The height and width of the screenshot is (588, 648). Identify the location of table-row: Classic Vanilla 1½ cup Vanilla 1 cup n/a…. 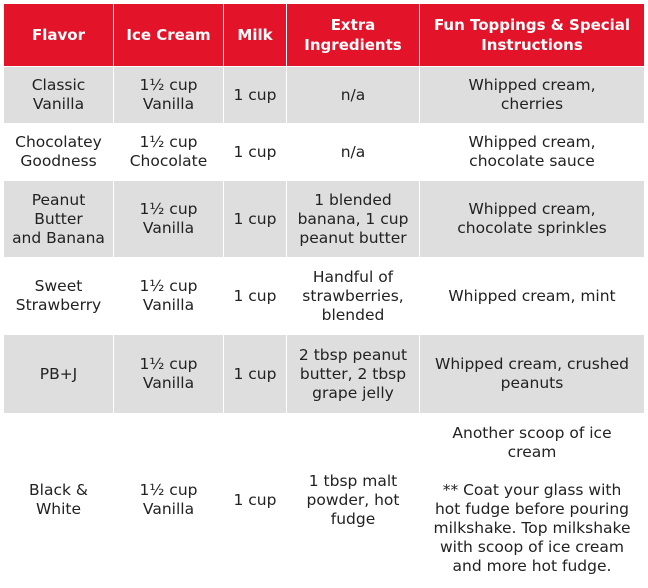
(324, 95).